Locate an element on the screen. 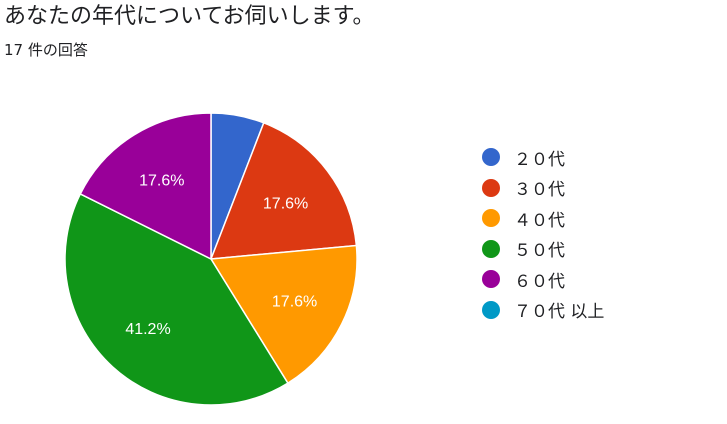 Image resolution: width=727 pixels, height=424 pixels. legend-item: ５０代 is located at coordinates (543, 249).